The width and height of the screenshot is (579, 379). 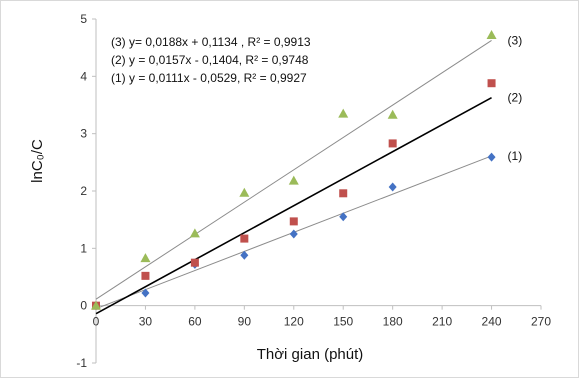 What do you see at coordinates (83, 306) in the screenshot?
I see `y-tick-label: 0` at bounding box center [83, 306].